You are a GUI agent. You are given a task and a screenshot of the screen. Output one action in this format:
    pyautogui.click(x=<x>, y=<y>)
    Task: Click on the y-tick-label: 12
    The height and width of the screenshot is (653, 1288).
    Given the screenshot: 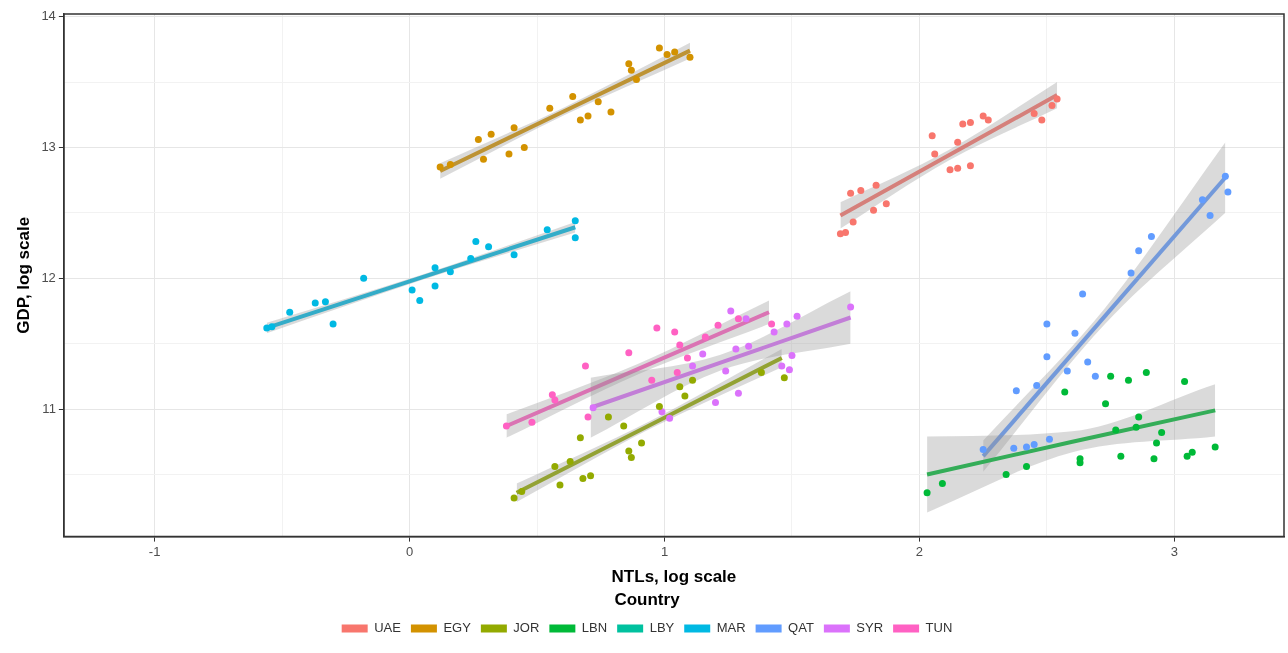 What is the action you would take?
    pyautogui.click(x=48, y=277)
    